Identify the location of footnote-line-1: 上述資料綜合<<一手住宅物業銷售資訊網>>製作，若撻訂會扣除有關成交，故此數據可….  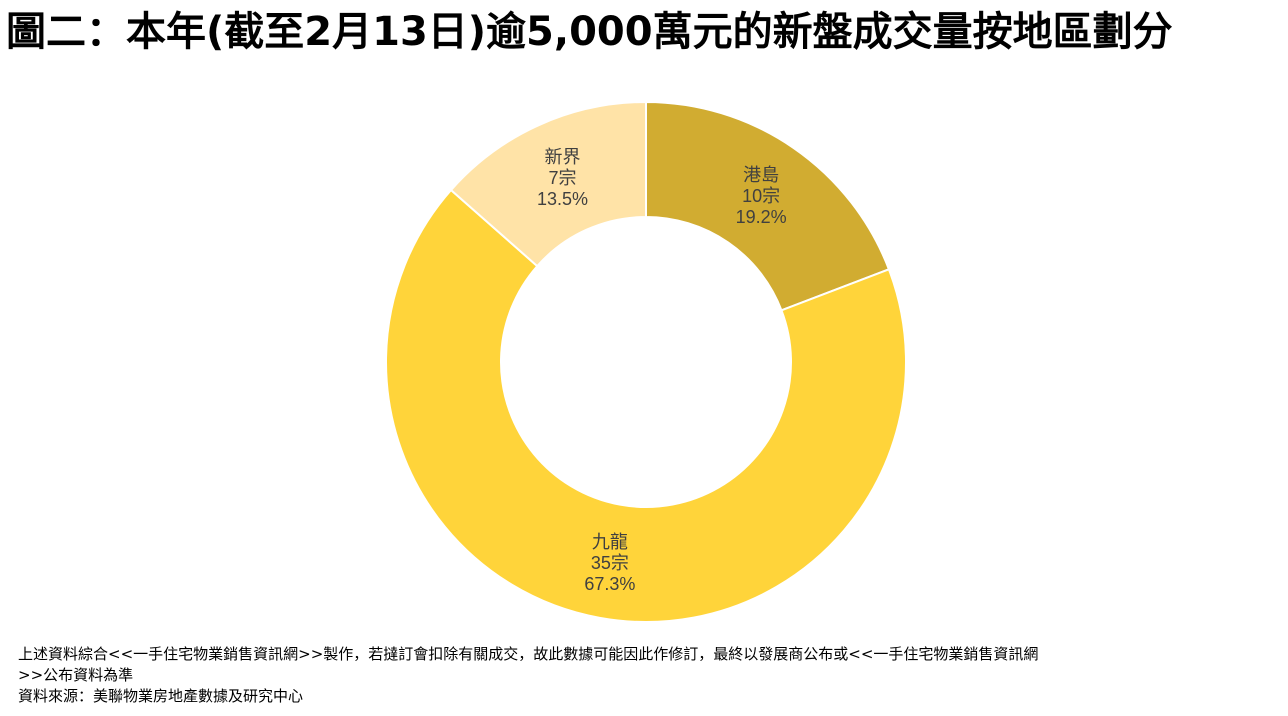
(528, 654).